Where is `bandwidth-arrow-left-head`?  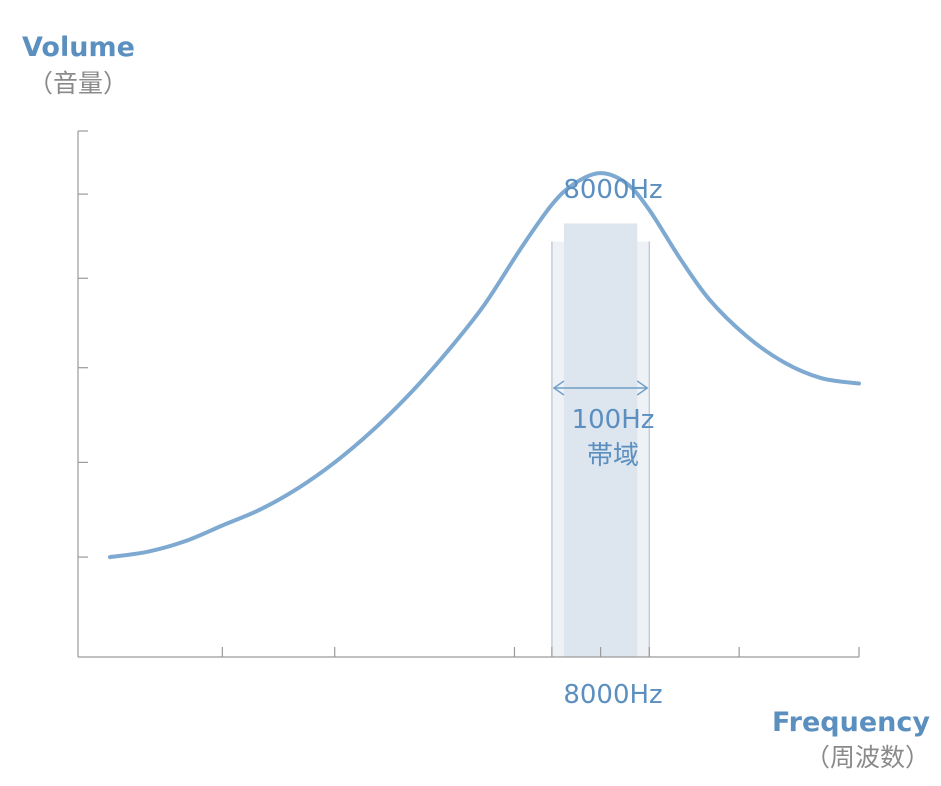
bandwidth-arrow-left-head is located at coordinates (558, 388).